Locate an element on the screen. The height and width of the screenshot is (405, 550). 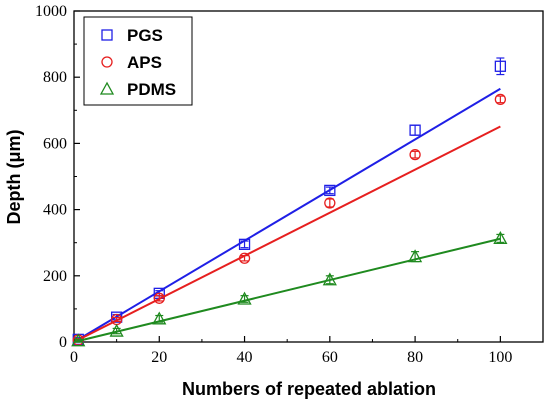
y-tick-label: 800 is located at coordinates (55, 77).